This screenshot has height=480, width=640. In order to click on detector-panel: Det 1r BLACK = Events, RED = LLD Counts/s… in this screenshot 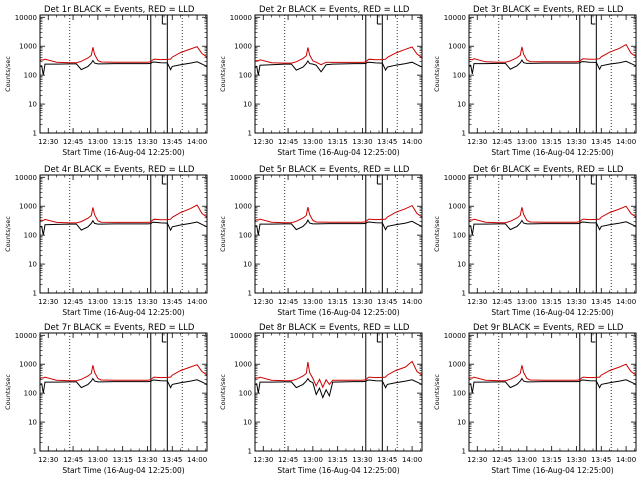, I will do `click(106, 81)`.